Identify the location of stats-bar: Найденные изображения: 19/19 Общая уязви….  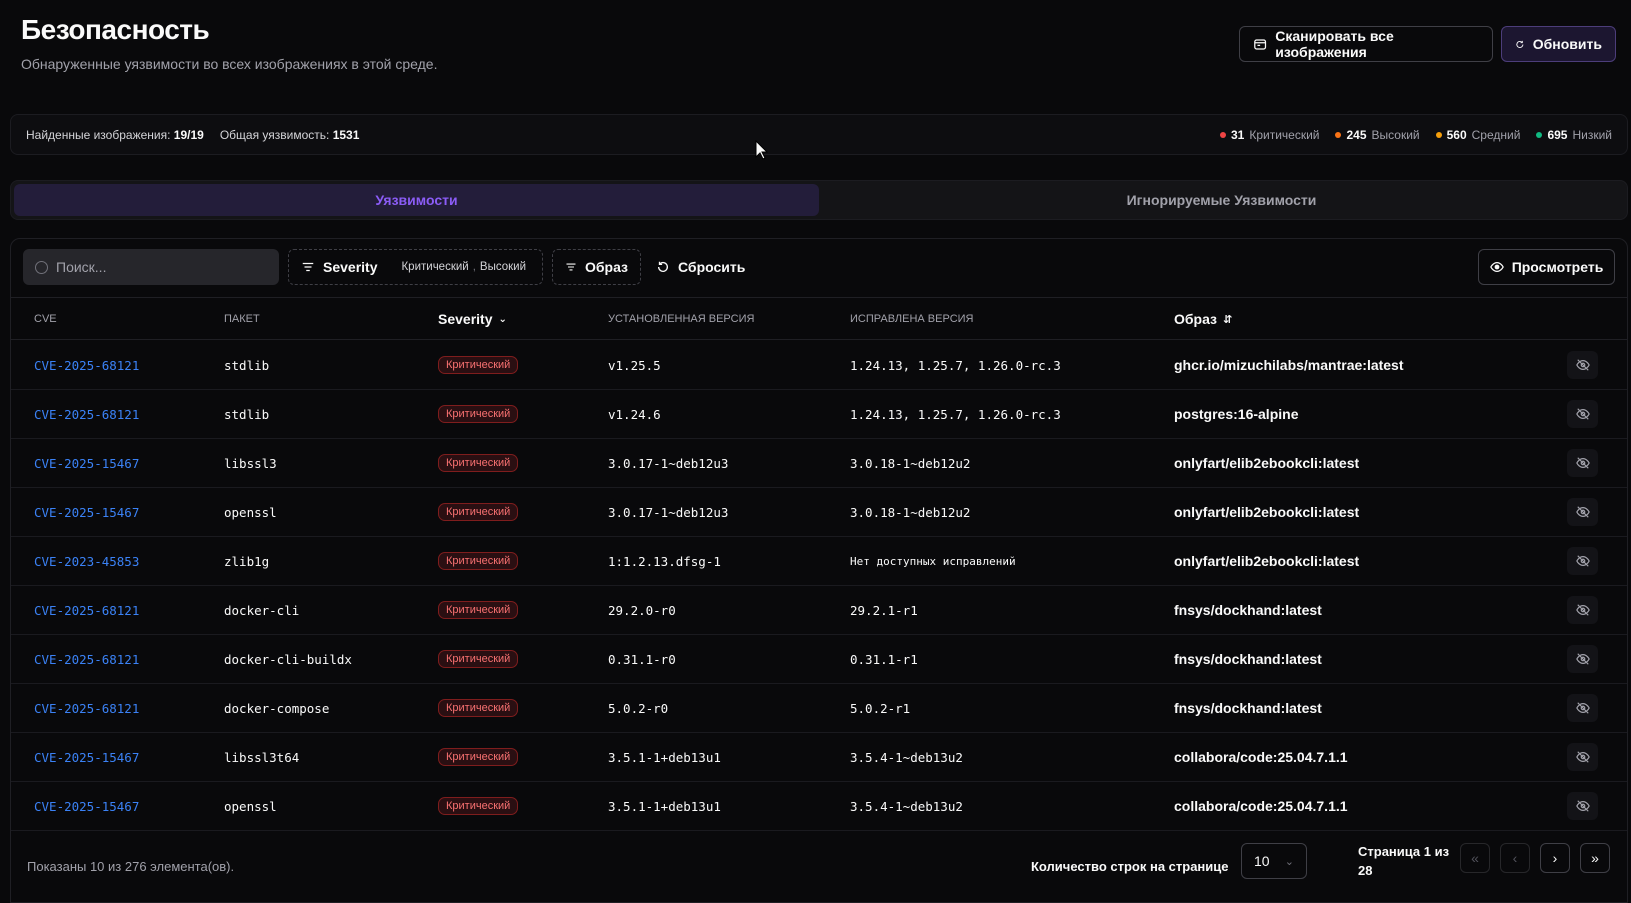
(819, 134).